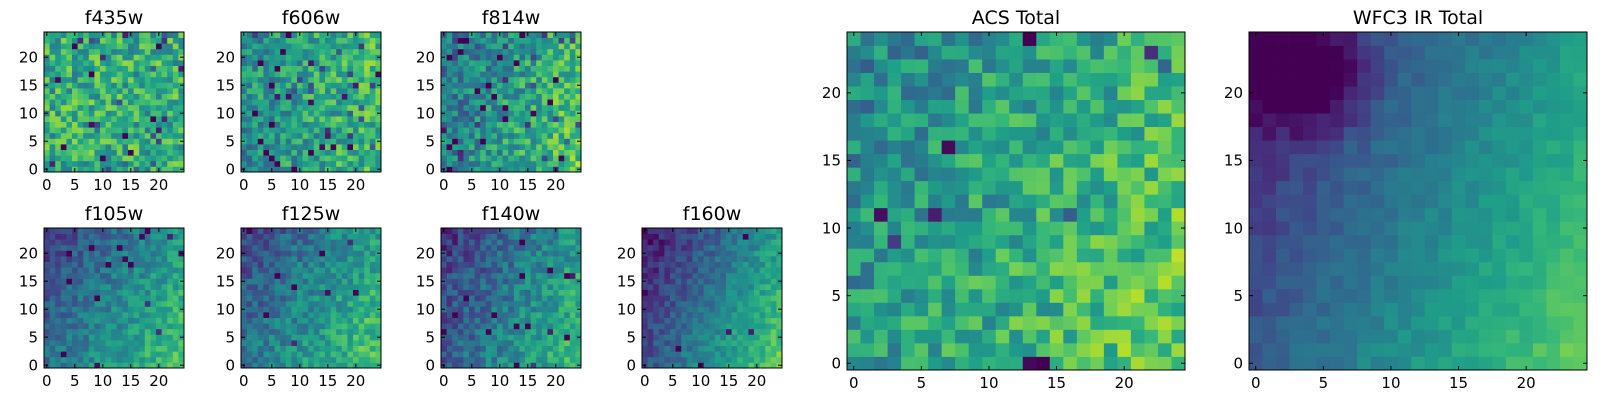 Image resolution: width=1600 pixels, height=400 pixels. What do you see at coordinates (102, 185) in the screenshot?
I see `x-tick-label: 10` at bounding box center [102, 185].